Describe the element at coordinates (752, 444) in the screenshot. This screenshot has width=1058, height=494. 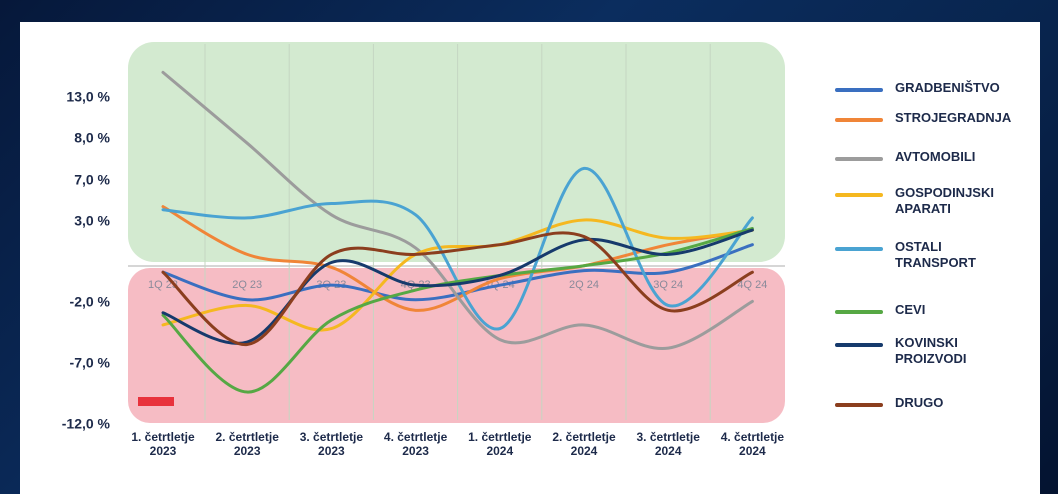
I see `x-tick-label: 4. četrtletje 2024` at that location.